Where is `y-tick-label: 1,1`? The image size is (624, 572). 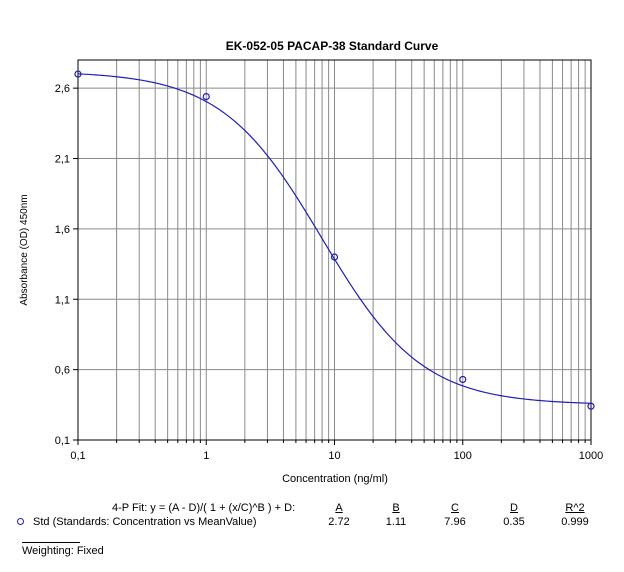 y-tick-label: 1,1 is located at coordinates (62, 300).